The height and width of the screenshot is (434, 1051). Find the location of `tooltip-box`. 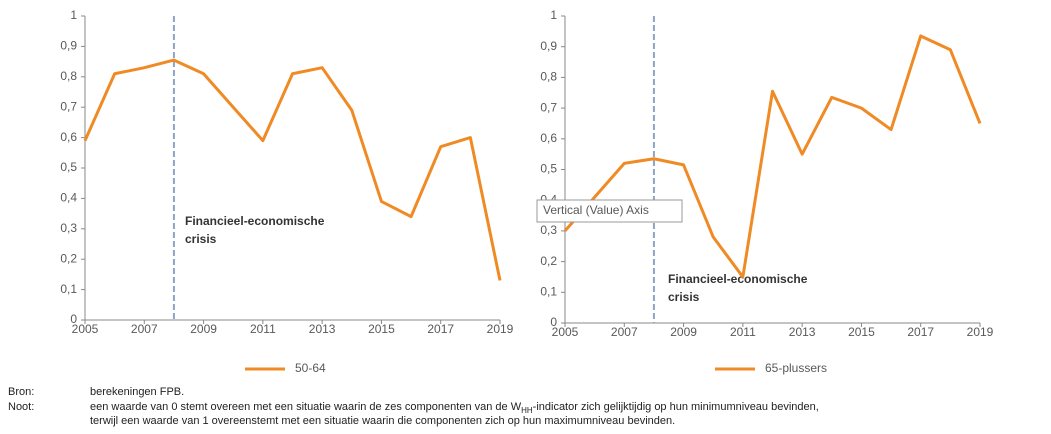

tooltip-box is located at coordinates (609, 211).